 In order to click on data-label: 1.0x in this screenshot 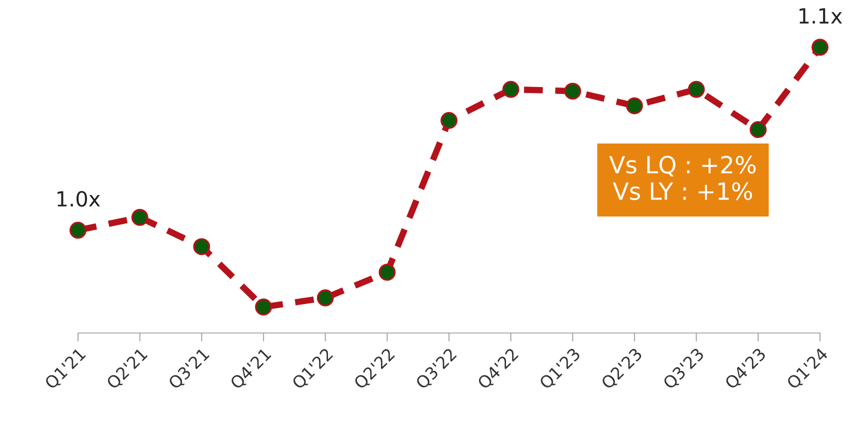, I will do `click(79, 198)`.